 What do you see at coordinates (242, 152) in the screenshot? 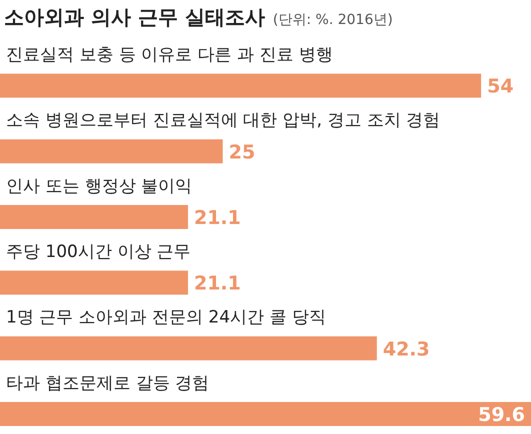
I see `data-label: 25` at bounding box center [242, 152].